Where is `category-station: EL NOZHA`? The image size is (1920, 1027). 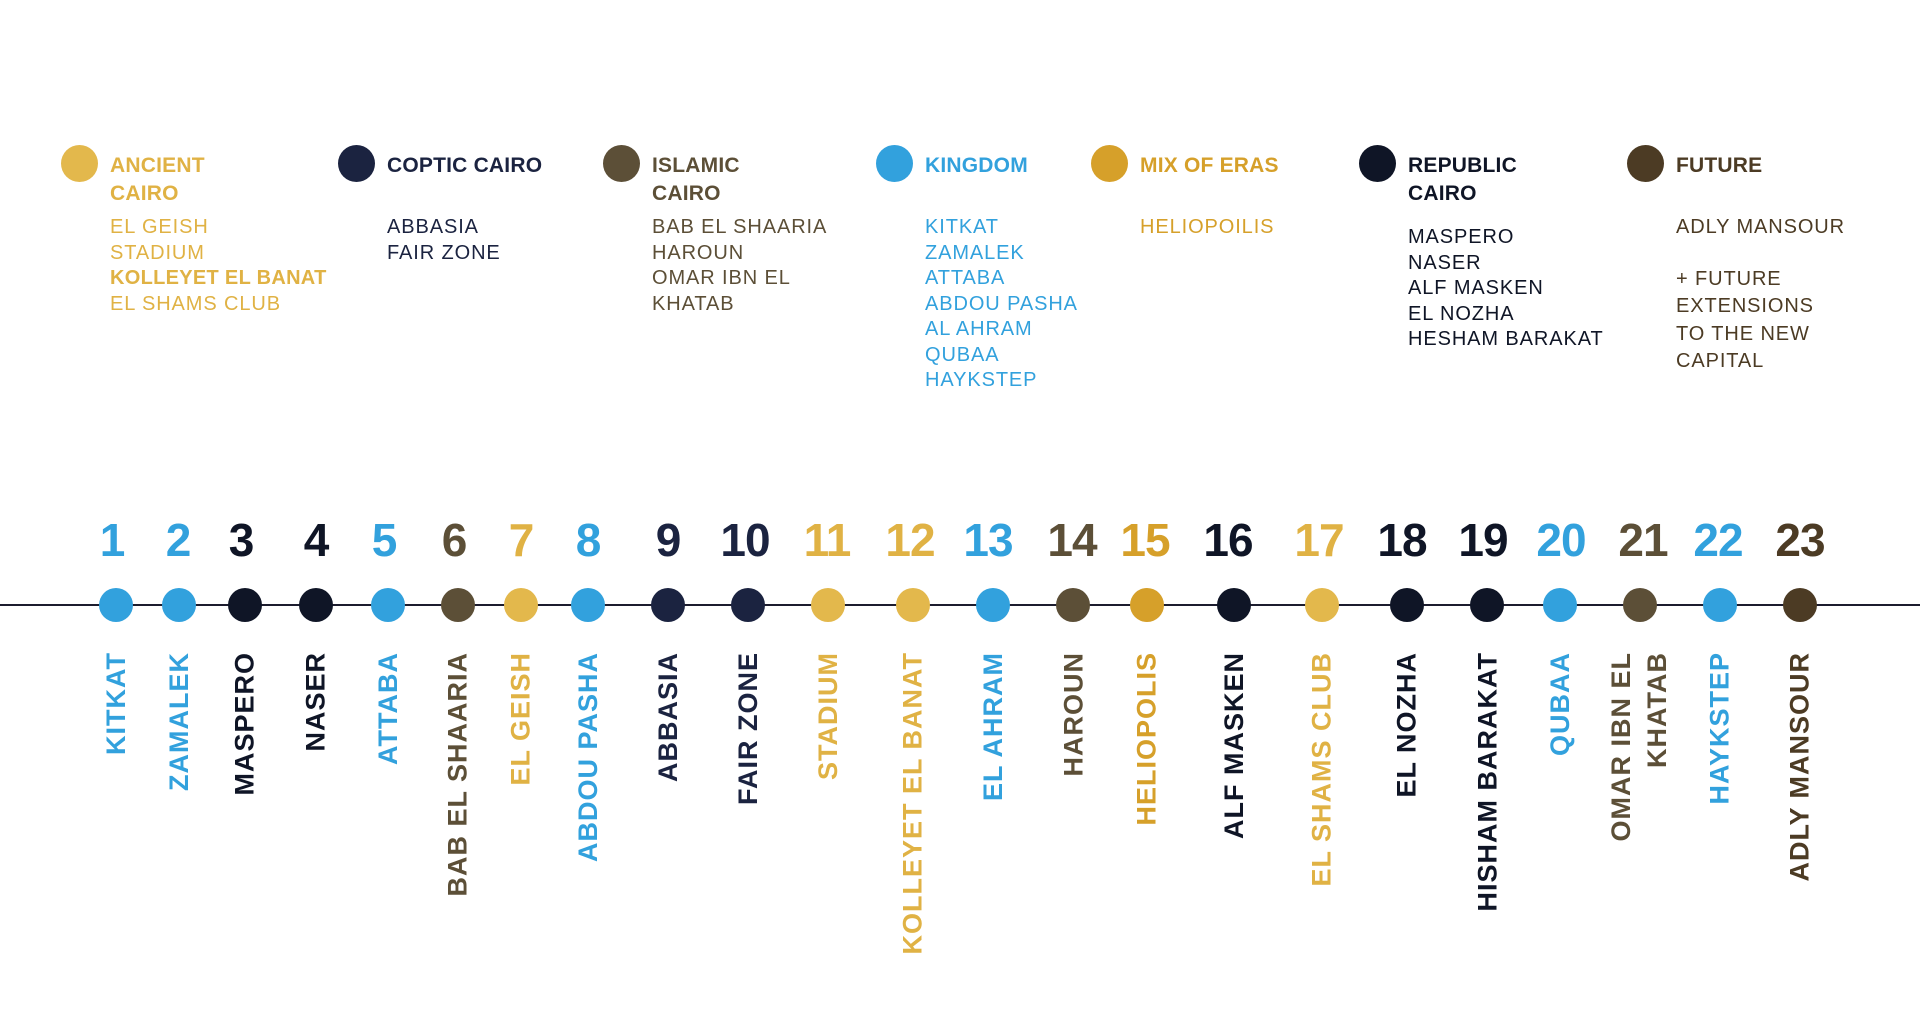
category-station: EL NOZHA is located at coordinates (1461, 313).